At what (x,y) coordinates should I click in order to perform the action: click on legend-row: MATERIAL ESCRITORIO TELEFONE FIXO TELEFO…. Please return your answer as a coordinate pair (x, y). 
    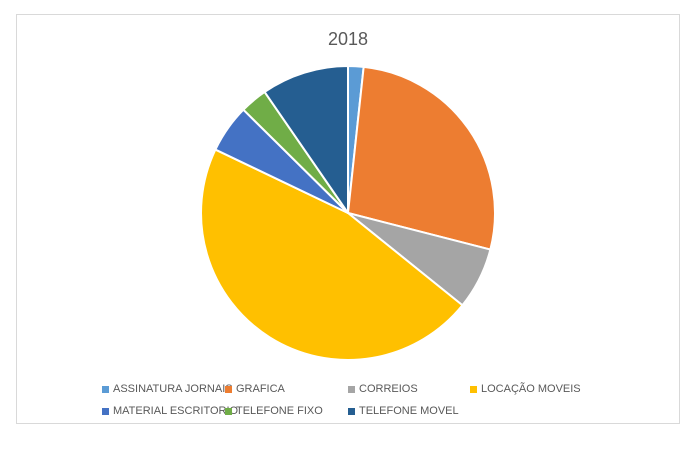
    Looking at the image, I should click on (372, 411).